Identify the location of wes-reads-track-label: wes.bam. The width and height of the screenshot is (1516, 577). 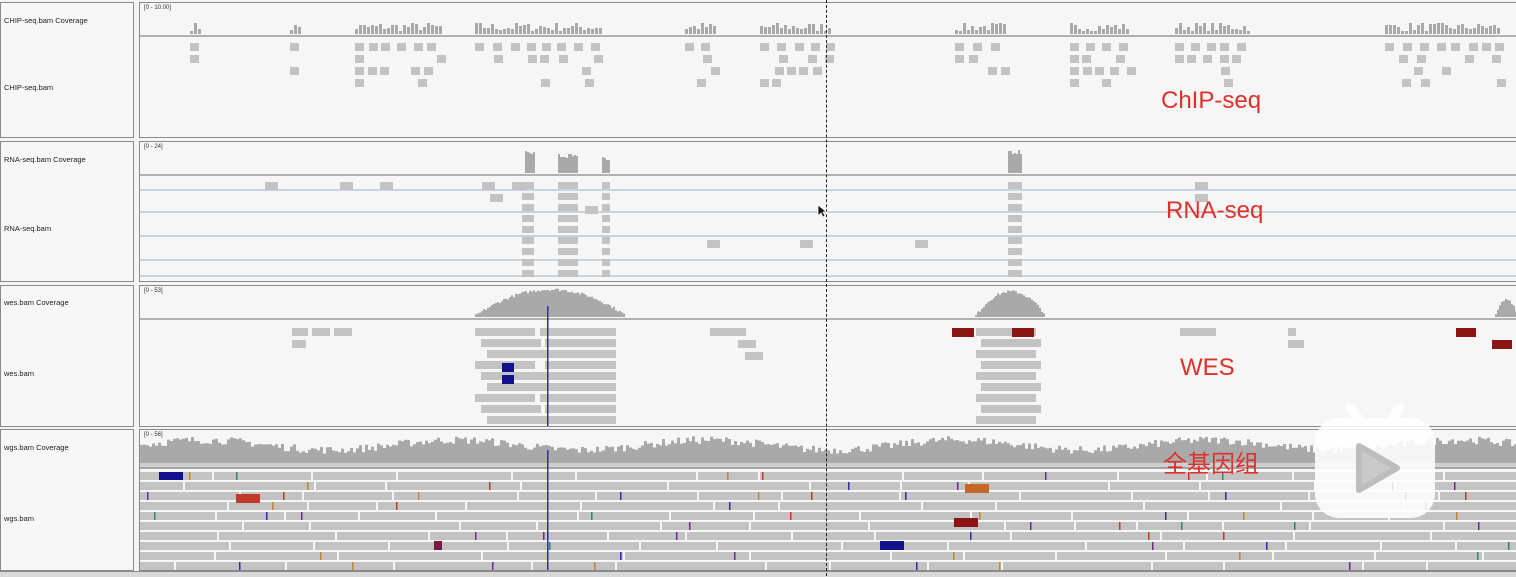
(19, 373).